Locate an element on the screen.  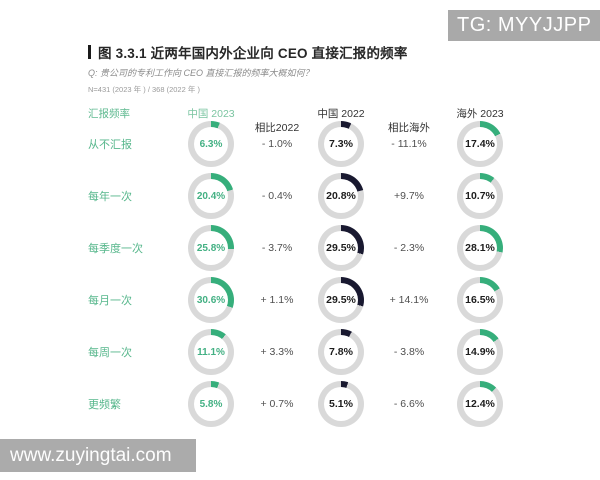
donut-china-2023-value: 5.8% is located at coordinates (211, 404).